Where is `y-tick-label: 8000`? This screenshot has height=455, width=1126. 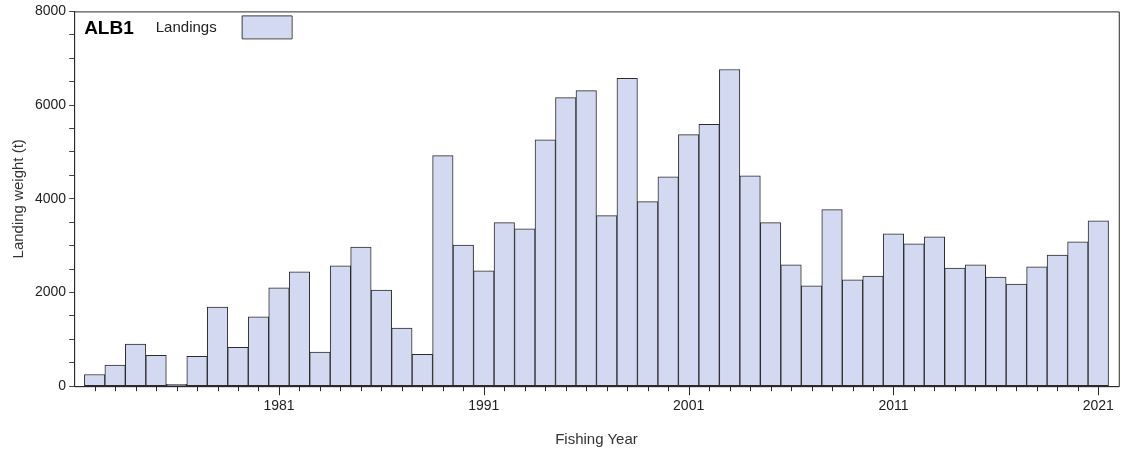 y-tick-label: 8000 is located at coordinates (50, 10).